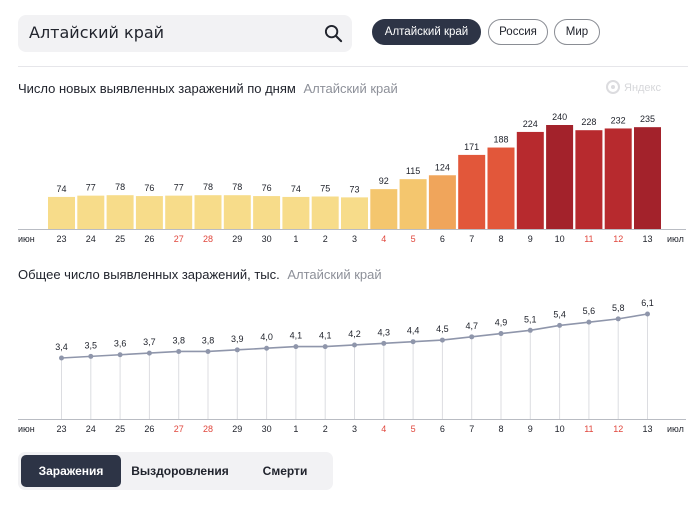  I want to click on region-button-russia: Россия, so click(518, 32).